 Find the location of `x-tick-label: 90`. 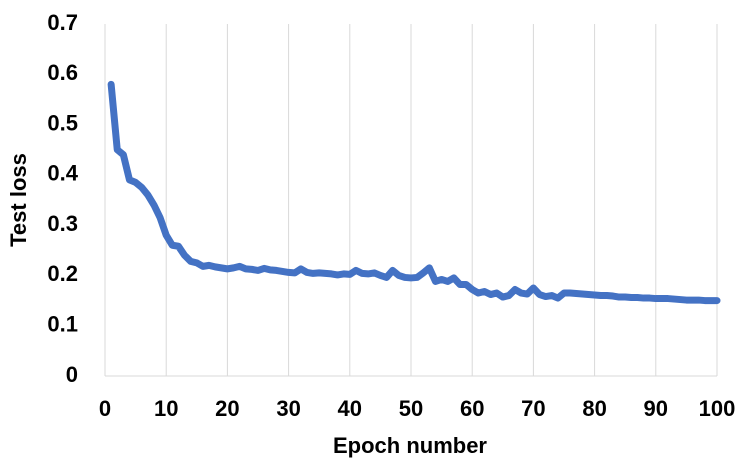

x-tick-label: 90 is located at coordinates (656, 408).